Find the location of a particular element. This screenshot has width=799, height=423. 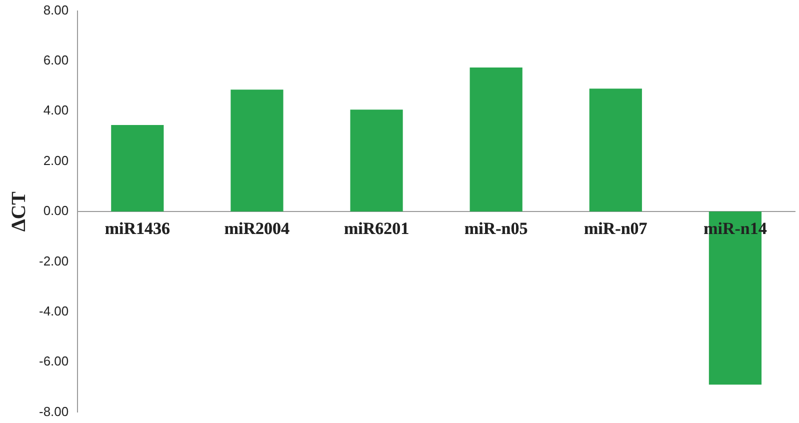

y-tick-label: -2.00 is located at coordinates (53, 260).